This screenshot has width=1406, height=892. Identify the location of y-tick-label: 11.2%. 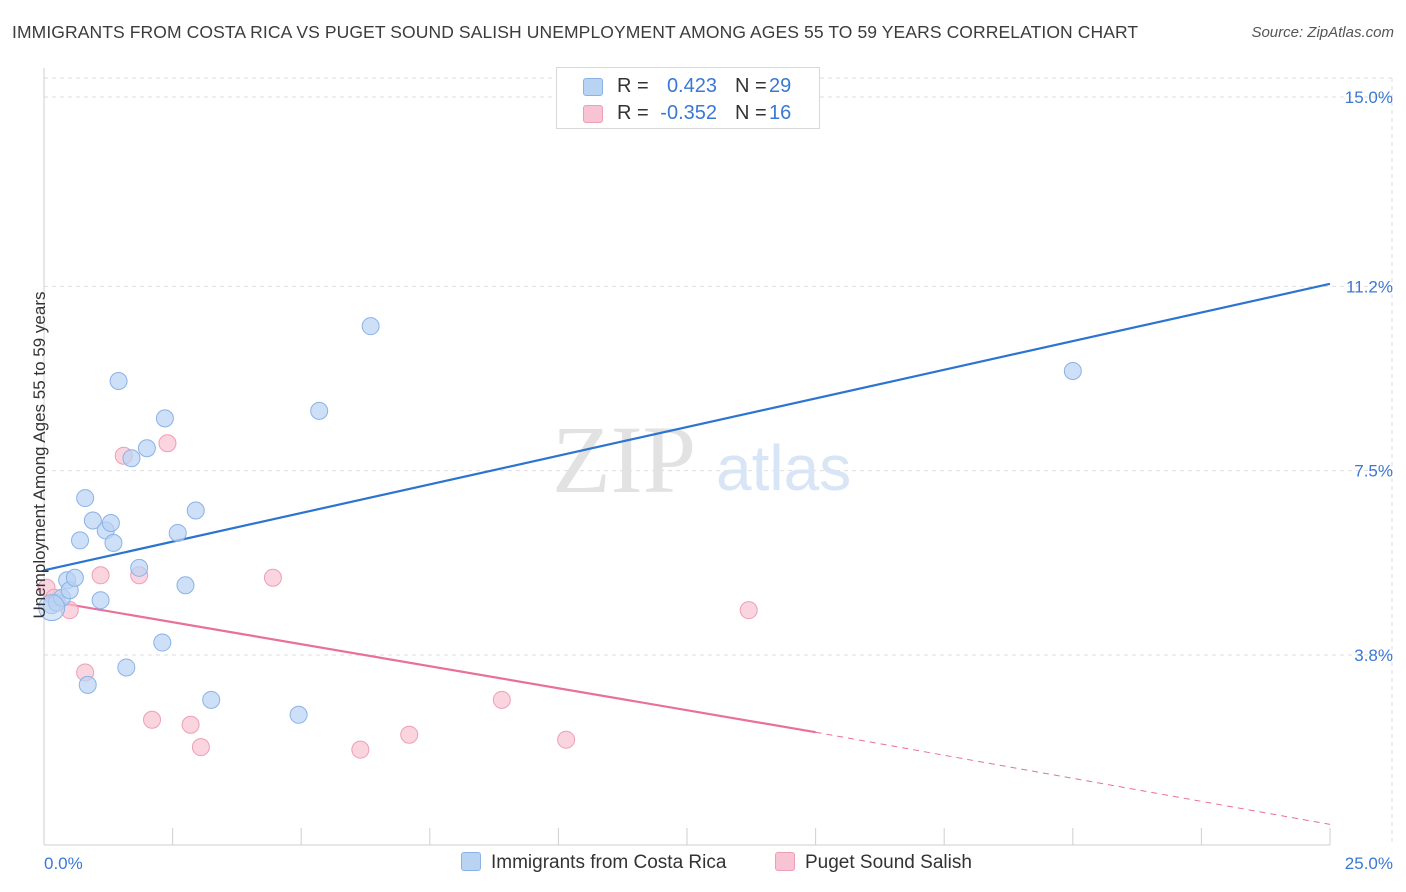
(1369, 286).